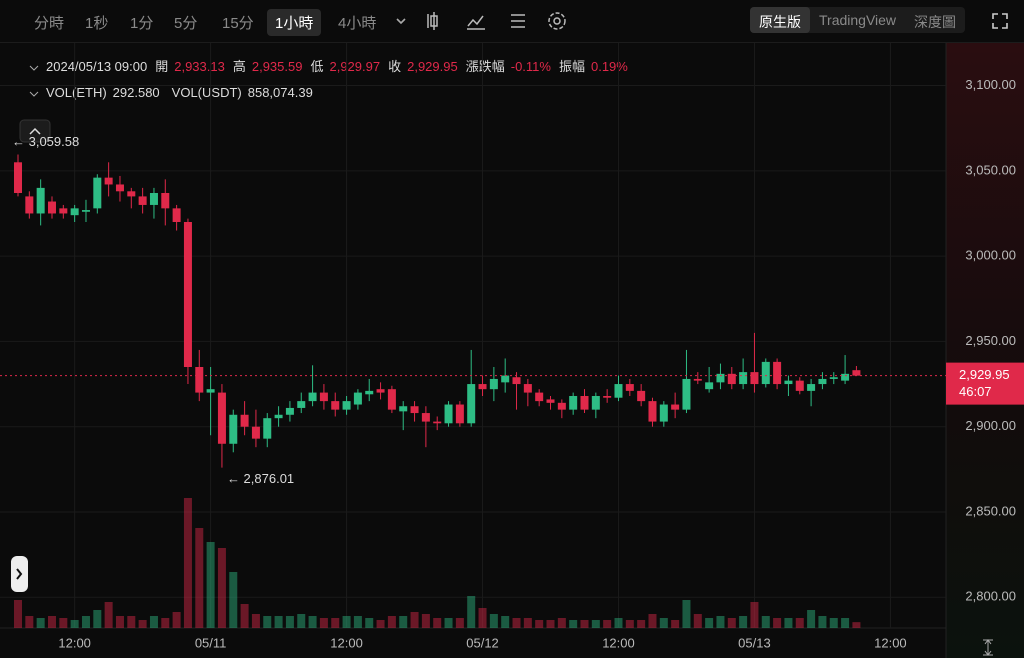 The image size is (1024, 658). Describe the element at coordinates (572, 66) in the screenshot. I see `info-label: 振幅` at that location.